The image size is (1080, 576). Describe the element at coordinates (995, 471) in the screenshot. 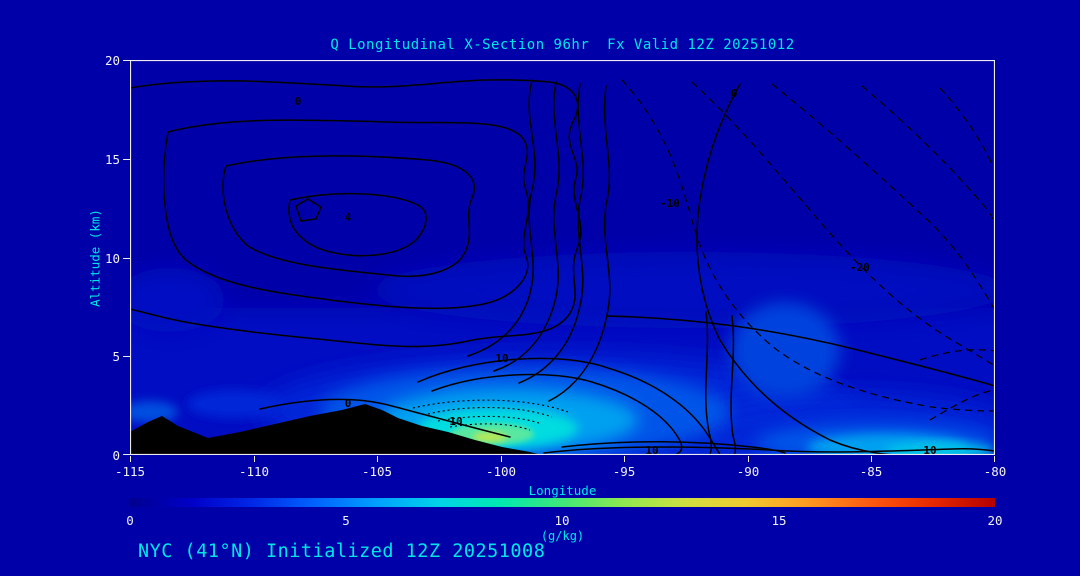

I see `x-tick-label: -80` at that location.